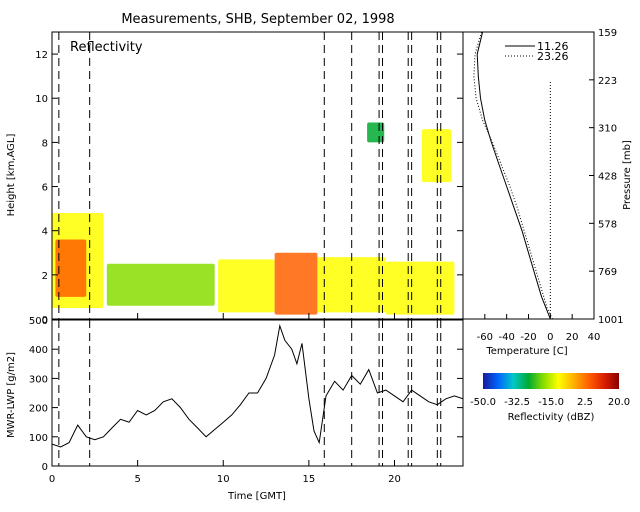  What do you see at coordinates (38, 409) in the screenshot?
I see `lwp-y-tick-label-2: 200` at bounding box center [38, 409].